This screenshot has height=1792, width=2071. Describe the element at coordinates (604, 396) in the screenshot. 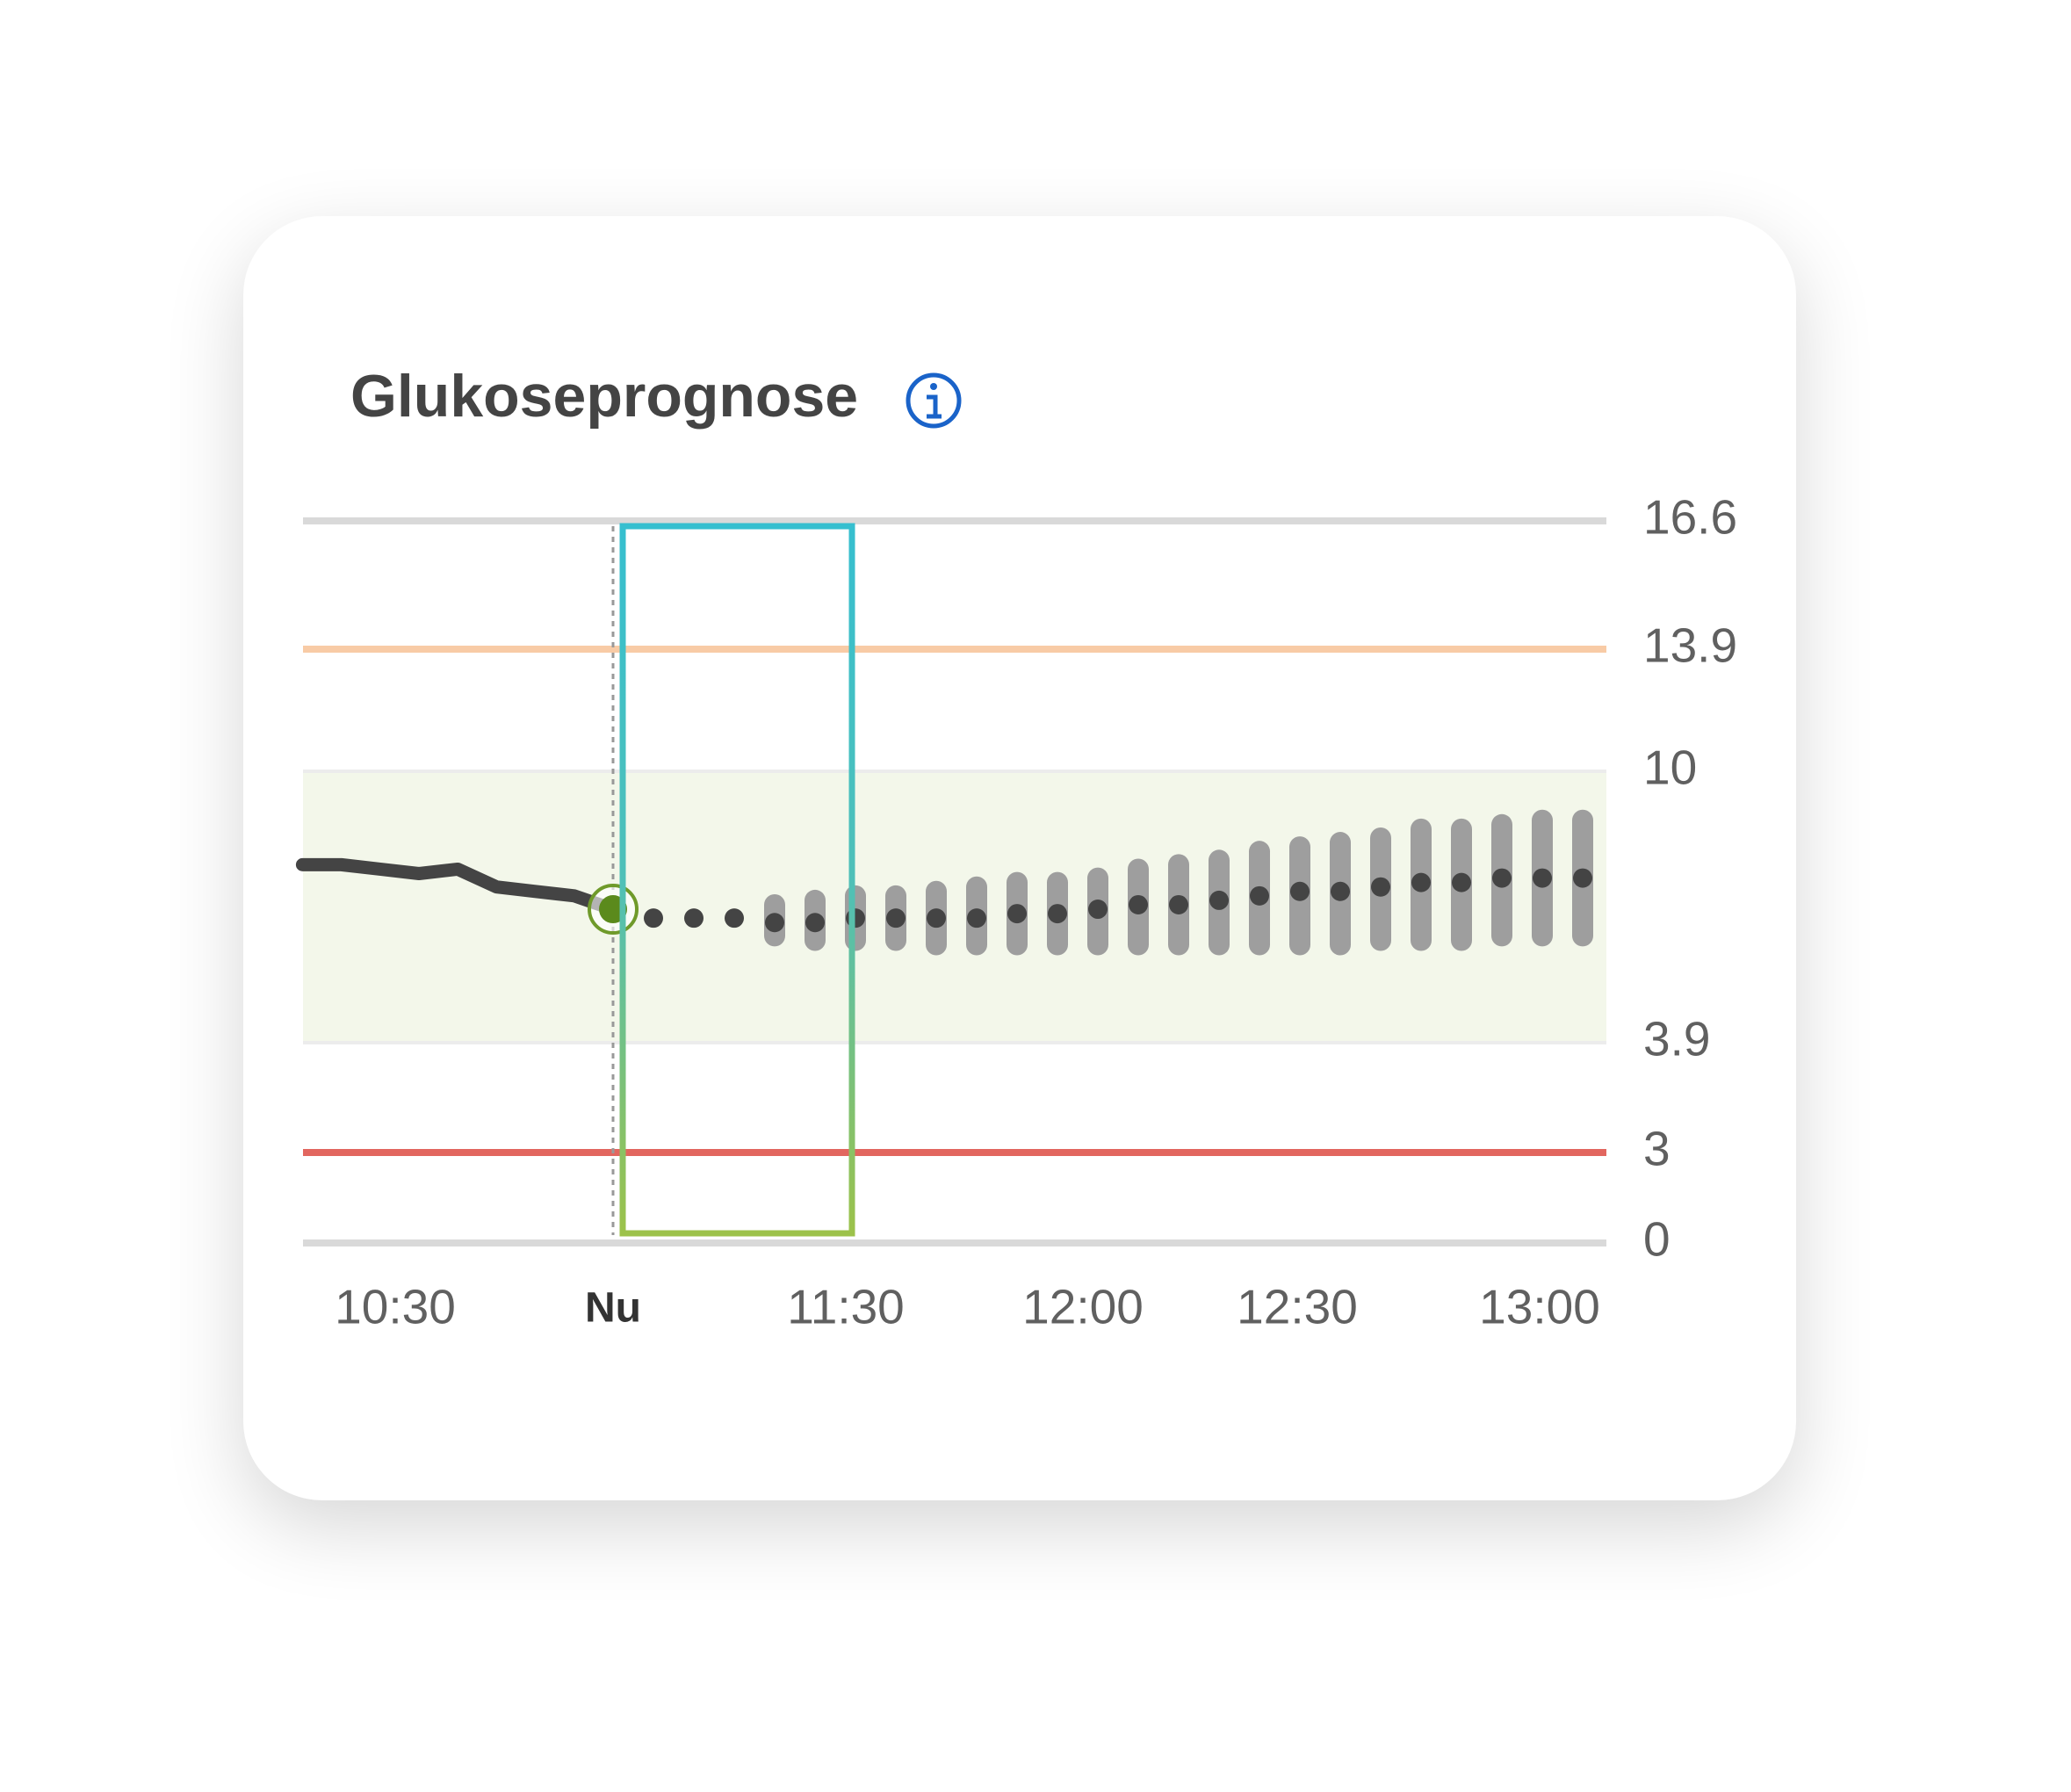

I see `chart-title: Glukoseprognose` at that location.